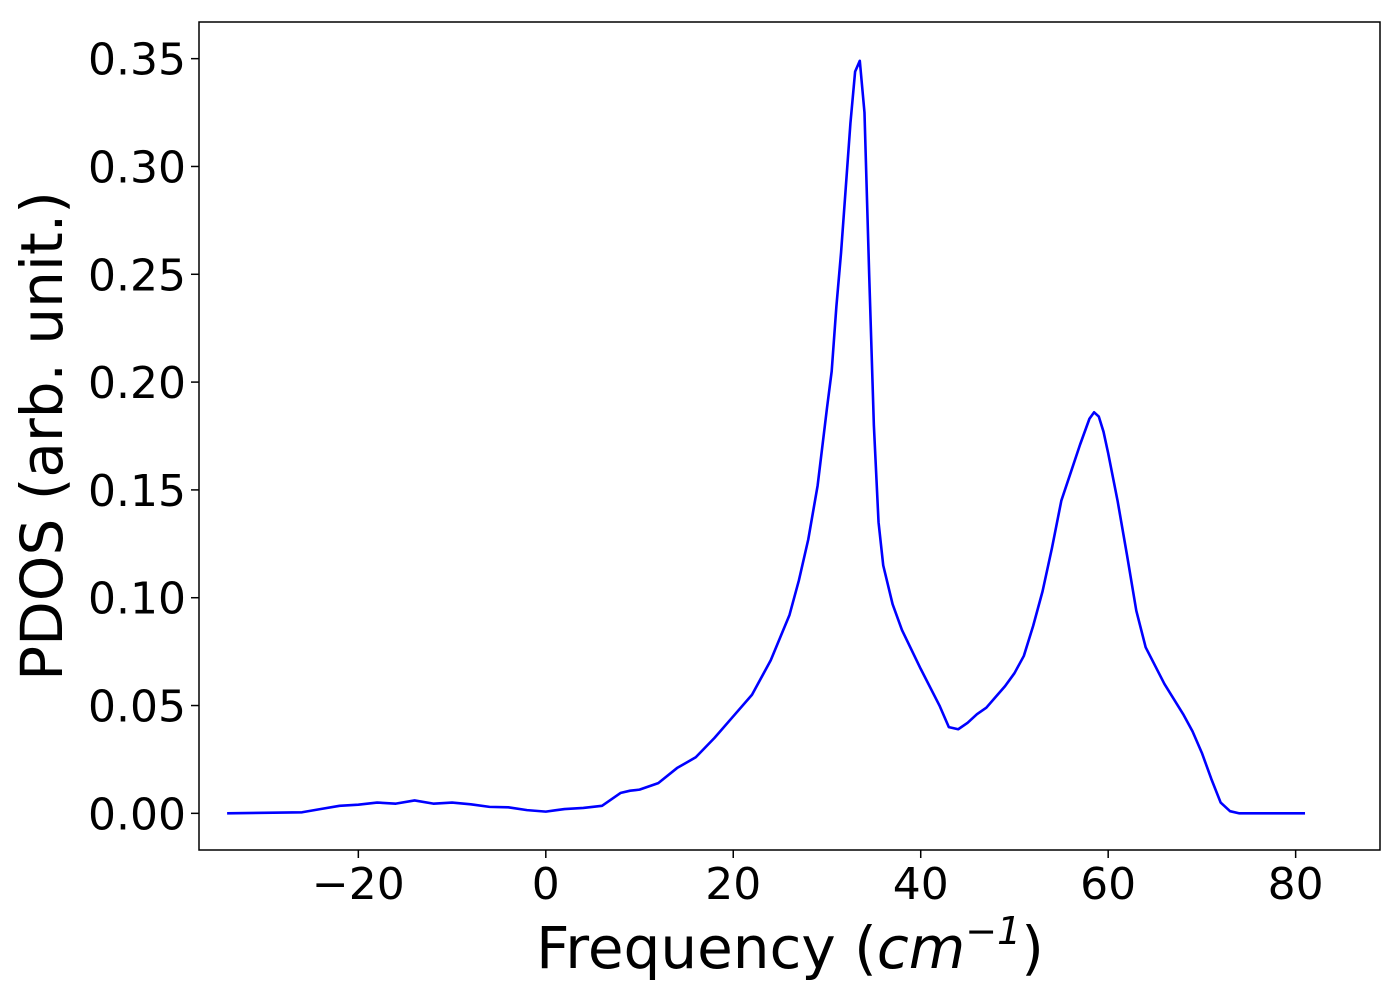  I want to click on x-axis: −20 0 20 40 60 80, so click(818, 880).